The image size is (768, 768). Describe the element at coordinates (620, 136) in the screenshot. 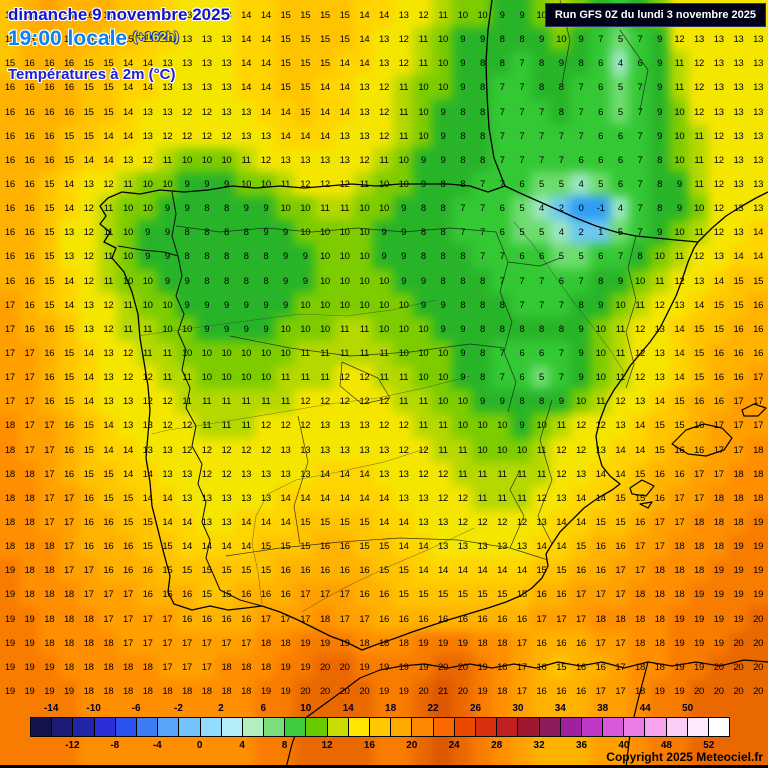

I see `temp-value: 6` at that location.